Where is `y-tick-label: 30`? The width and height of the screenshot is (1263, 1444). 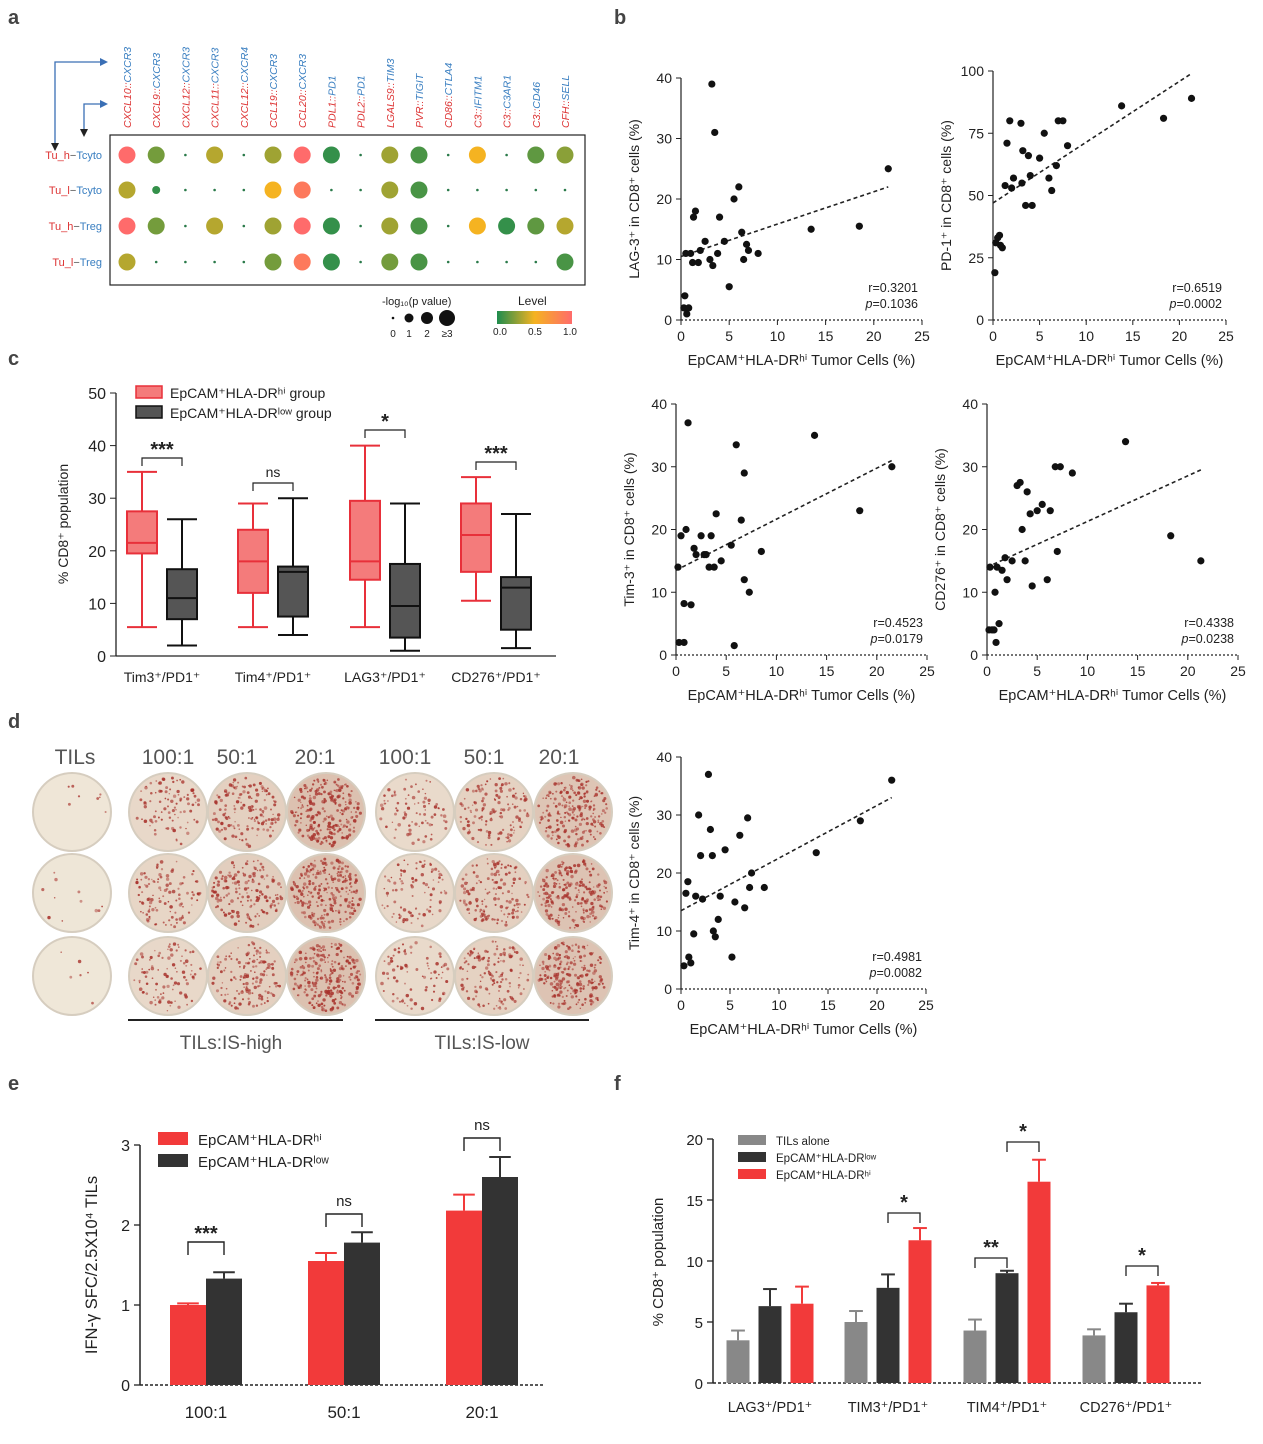 y-tick-label: 30 is located at coordinates (970, 467).